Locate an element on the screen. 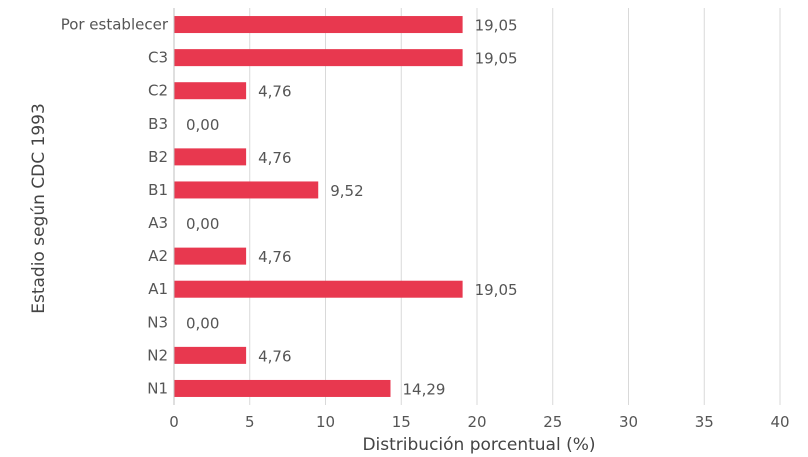 The image size is (808, 457). bar-a1 is located at coordinates (318, 289).